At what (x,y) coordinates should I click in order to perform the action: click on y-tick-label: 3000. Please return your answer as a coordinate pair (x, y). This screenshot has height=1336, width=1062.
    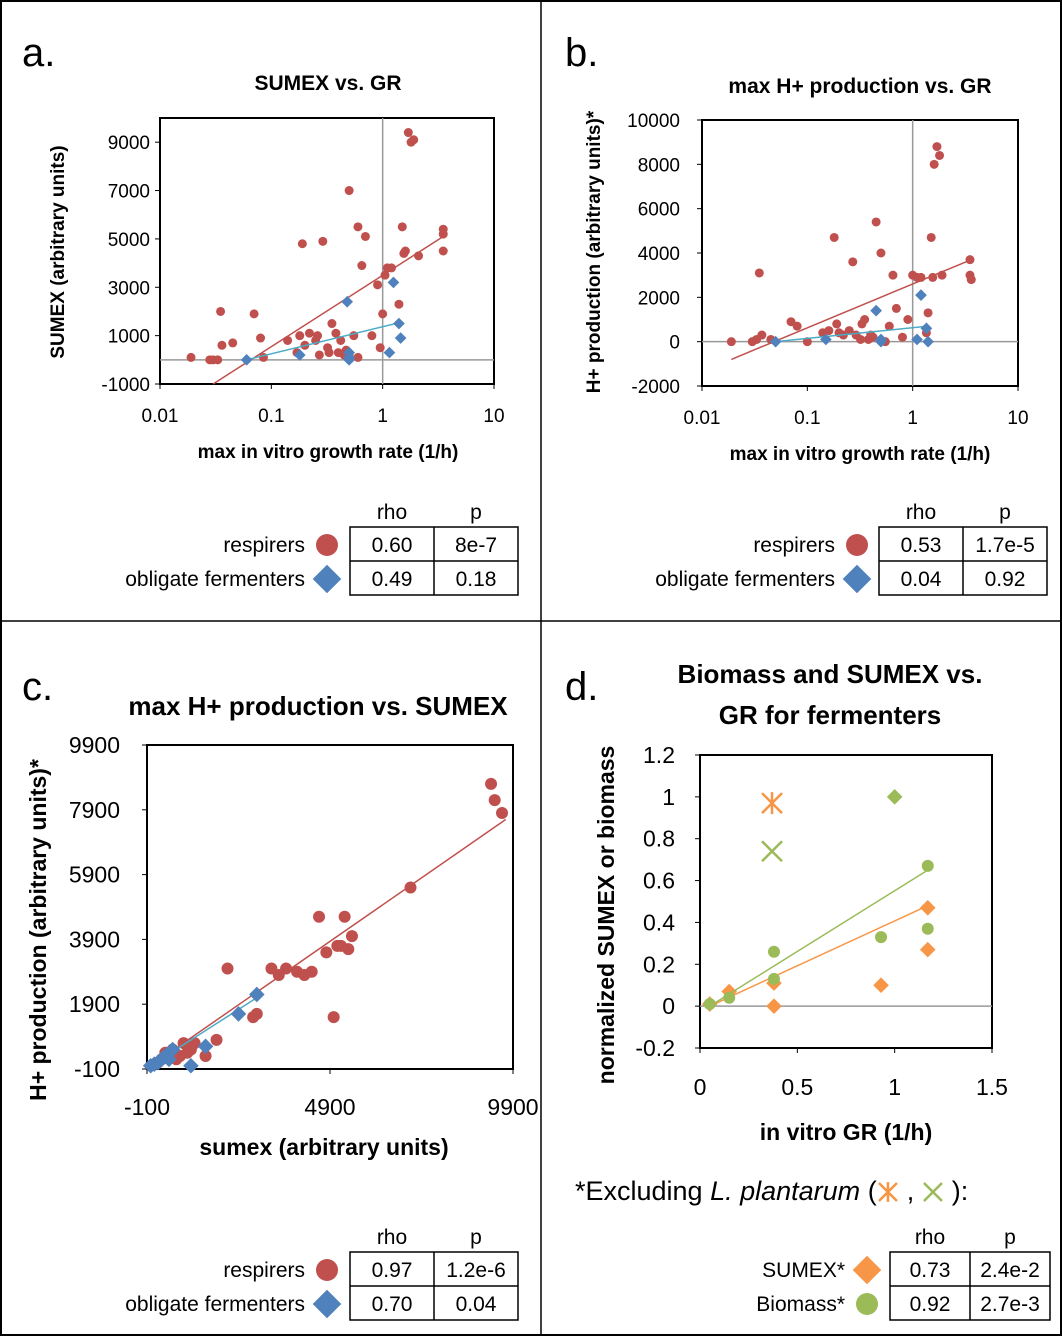
    Looking at the image, I should click on (129, 288).